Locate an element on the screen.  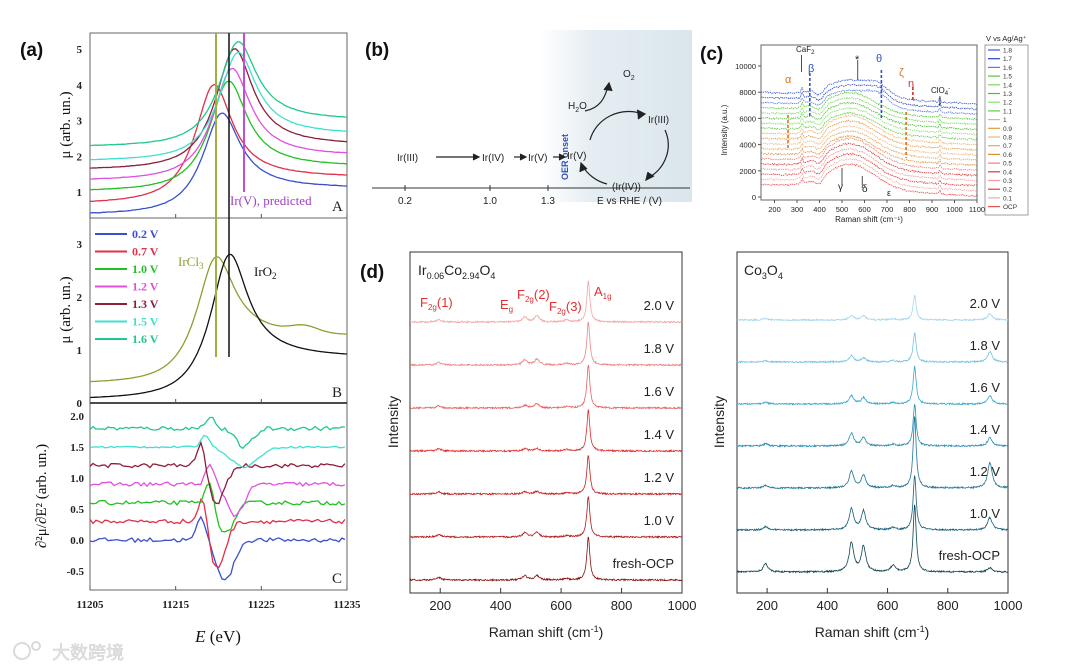
annotation-delta: δ is located at coordinates (865, 189).